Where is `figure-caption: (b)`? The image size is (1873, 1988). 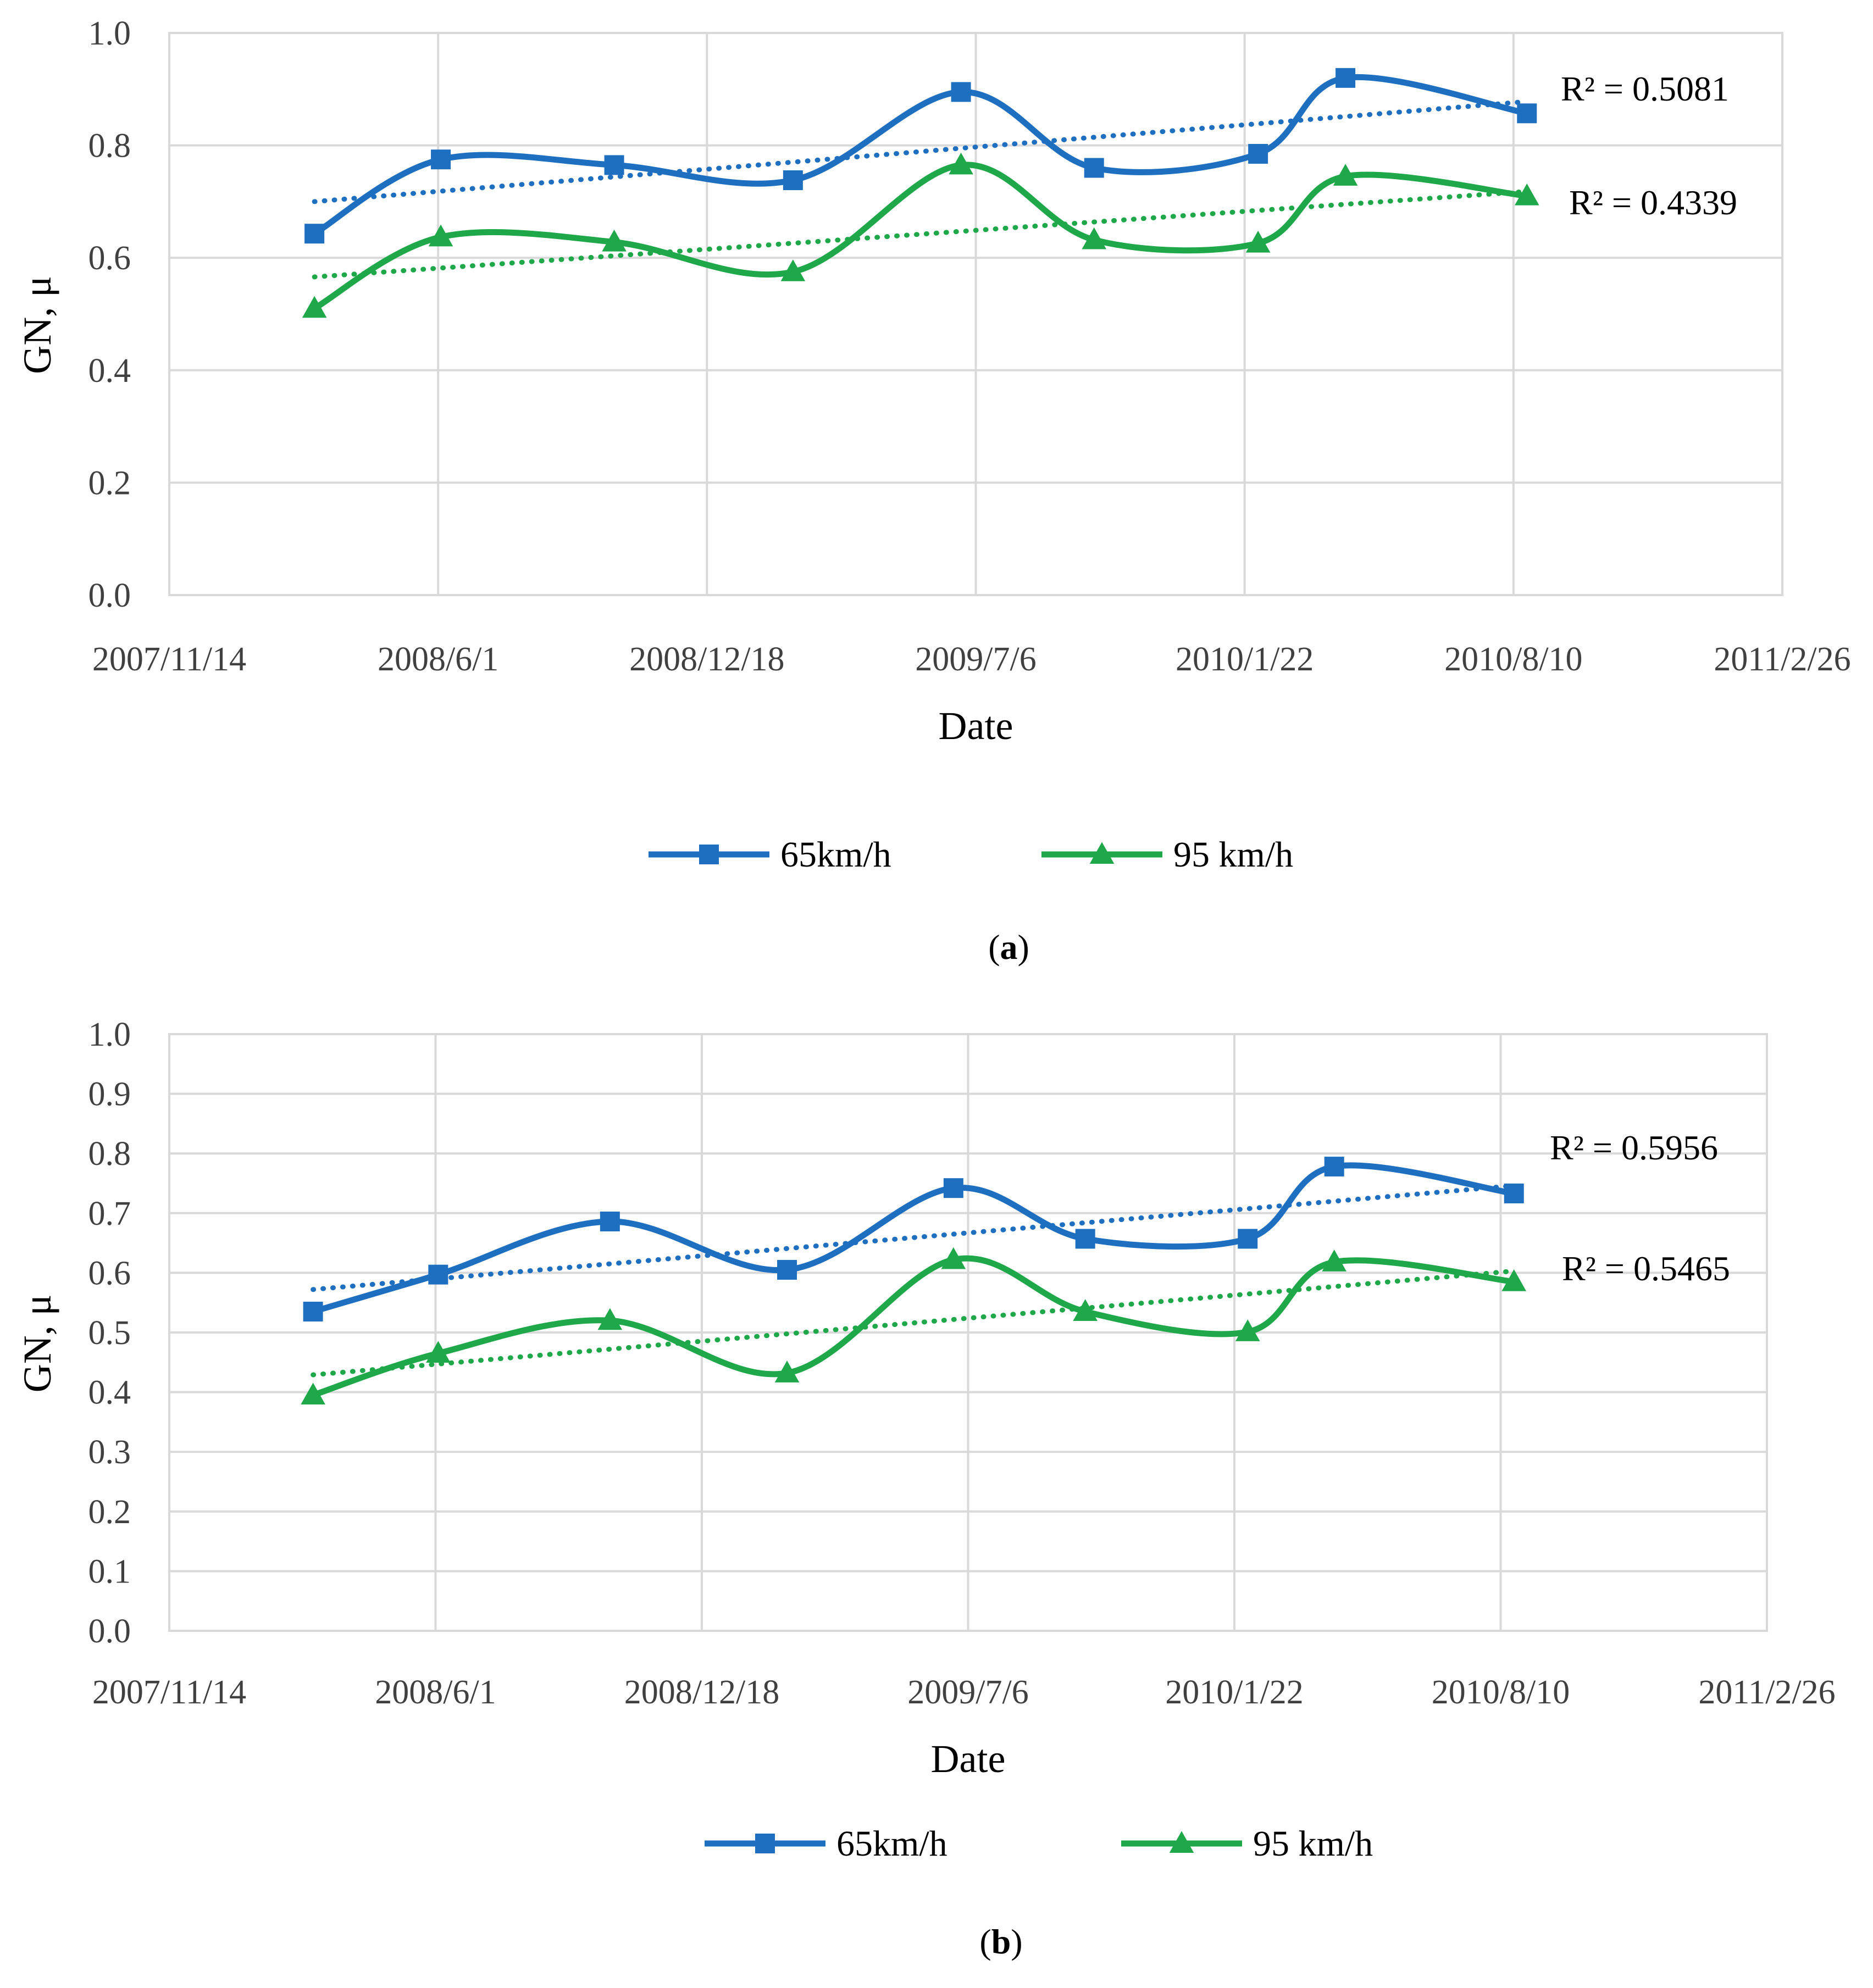
figure-caption: (b) is located at coordinates (1000, 1942).